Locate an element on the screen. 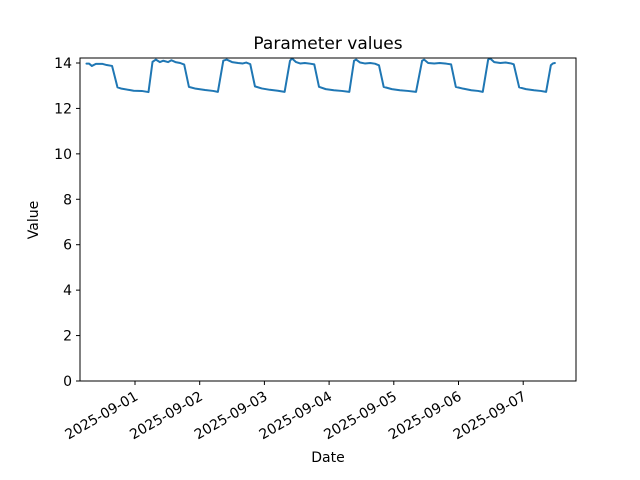 The image size is (640, 480). x-tick-label: 2025-09-04 is located at coordinates (296, 416).